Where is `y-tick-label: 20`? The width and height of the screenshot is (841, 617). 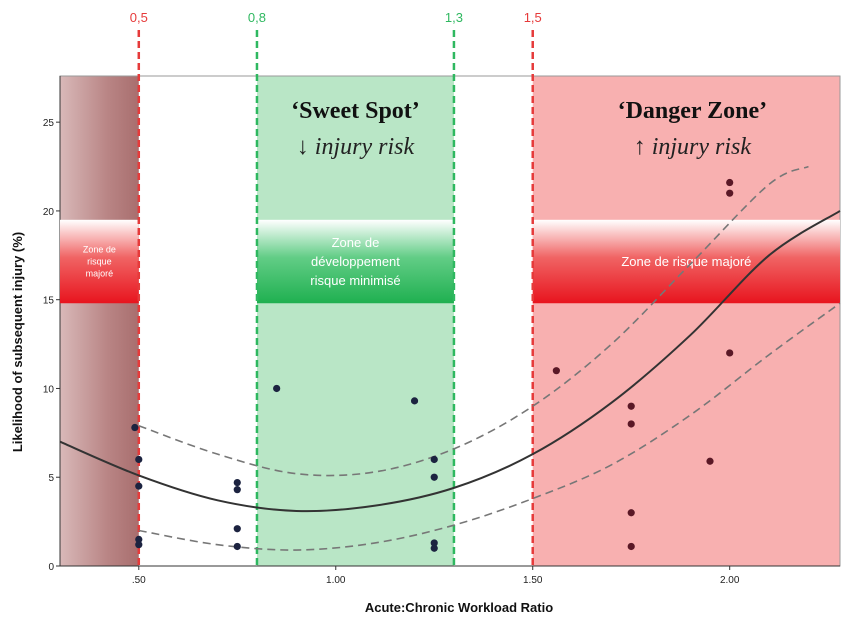 y-tick-label: 20 is located at coordinates (49, 212).